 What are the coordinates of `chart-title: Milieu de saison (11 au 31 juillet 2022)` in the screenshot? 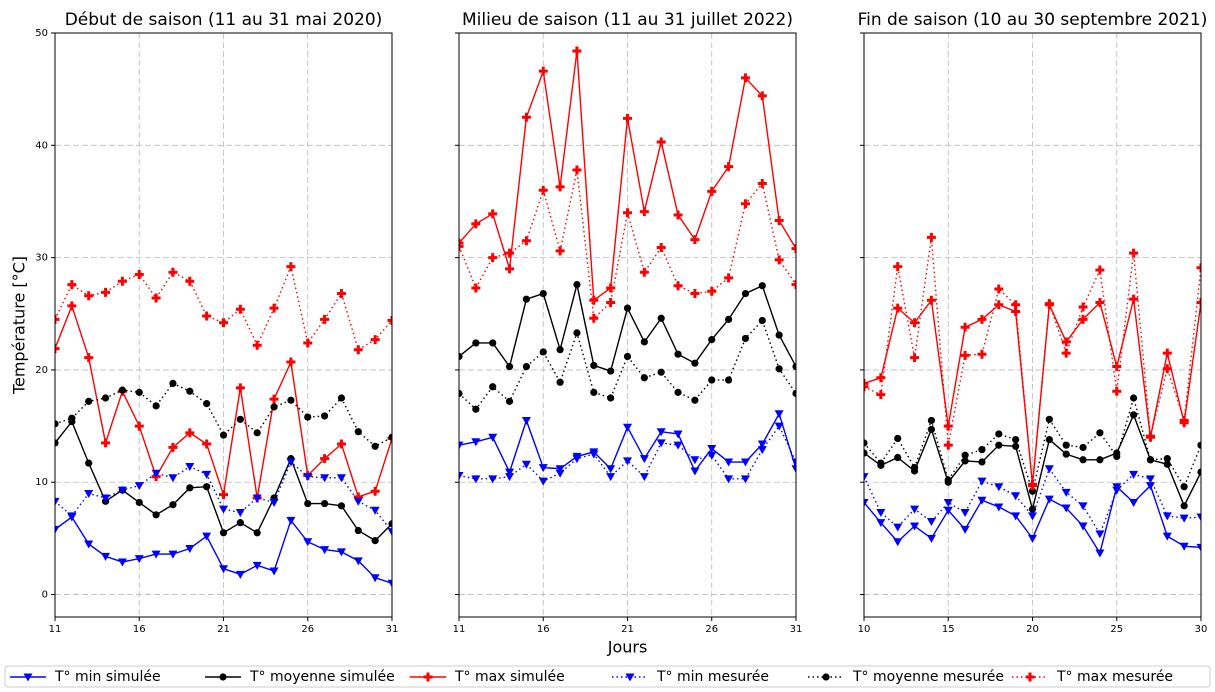 It's located at (627, 20).